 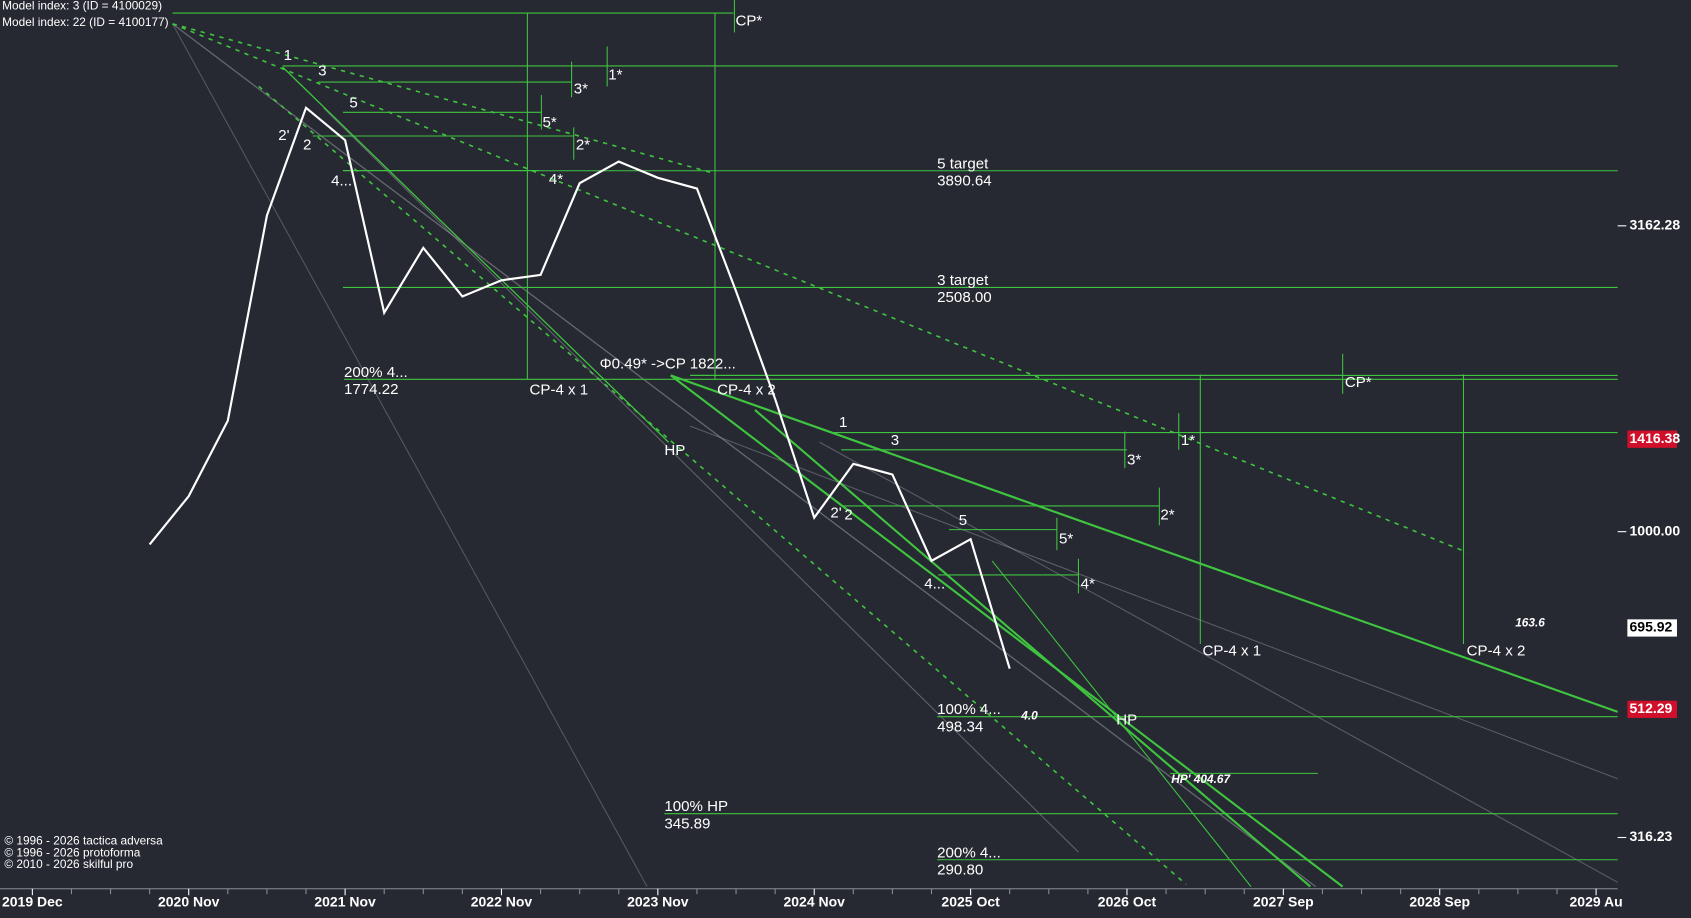 What do you see at coordinates (696, 806) in the screenshot?
I see `level-name: 100% HP` at bounding box center [696, 806].